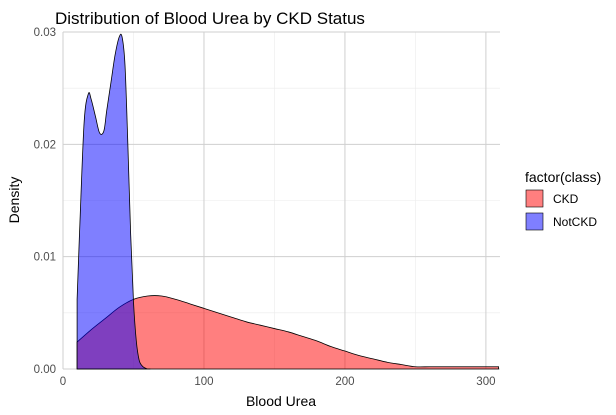  I want to click on y-tick-label: 0.00, so click(45, 370).